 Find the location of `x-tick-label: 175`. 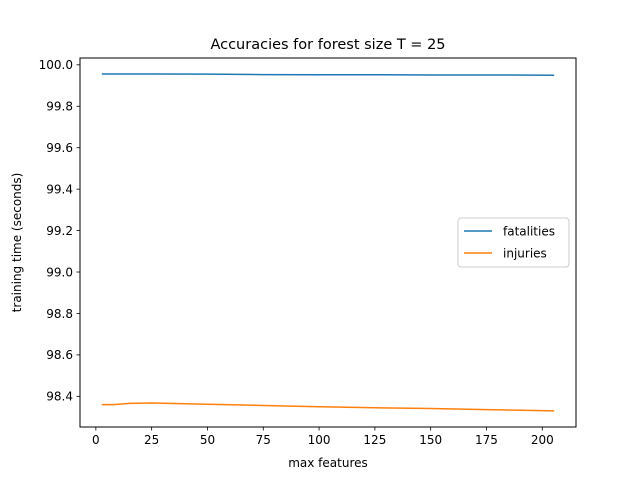

x-tick-label: 175 is located at coordinates (486, 440).